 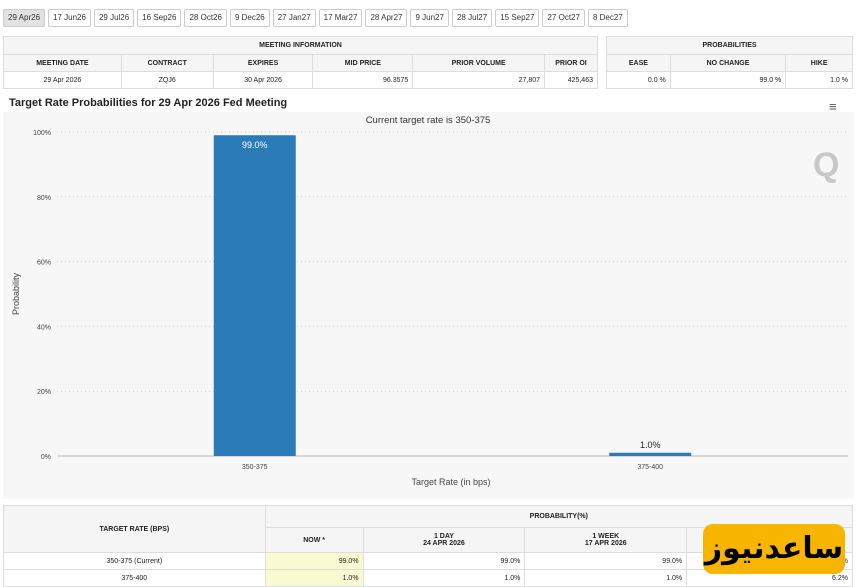 What do you see at coordinates (774, 549) in the screenshot?
I see `watermark-logo: ساعدنیوز` at bounding box center [774, 549].